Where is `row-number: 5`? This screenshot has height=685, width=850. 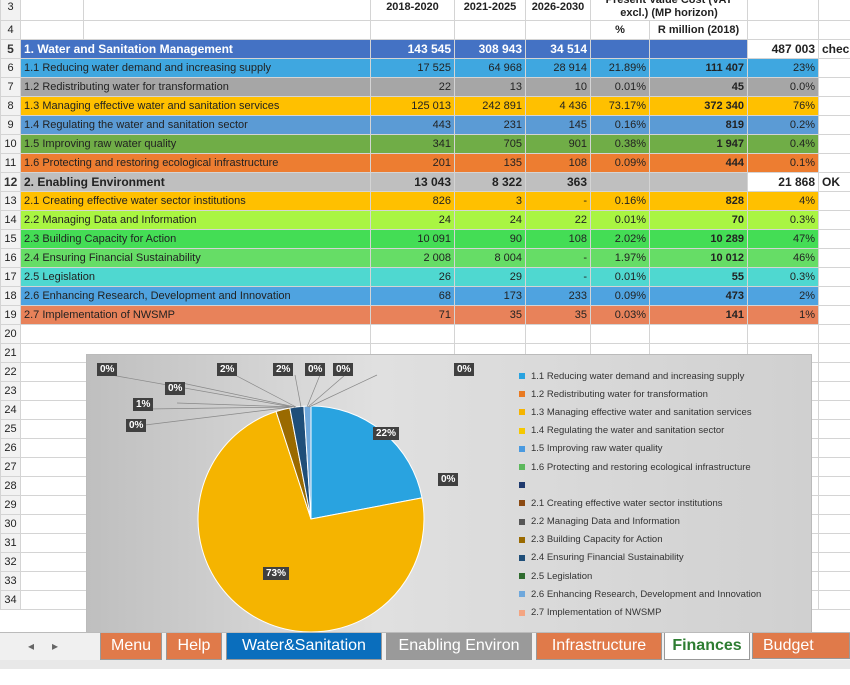 row-number: 5 is located at coordinates (11, 49).